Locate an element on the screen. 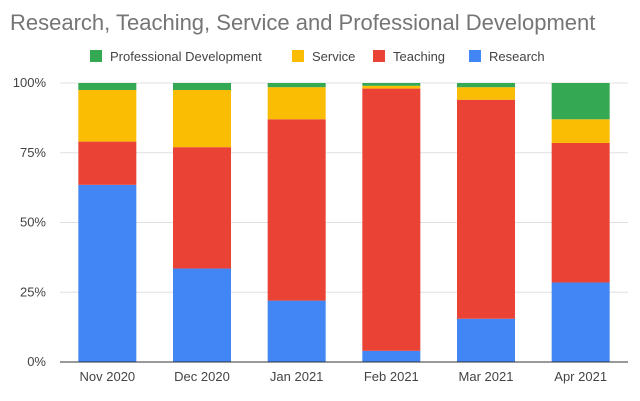  x-tick-label: Nov 2020 is located at coordinates (108, 376).